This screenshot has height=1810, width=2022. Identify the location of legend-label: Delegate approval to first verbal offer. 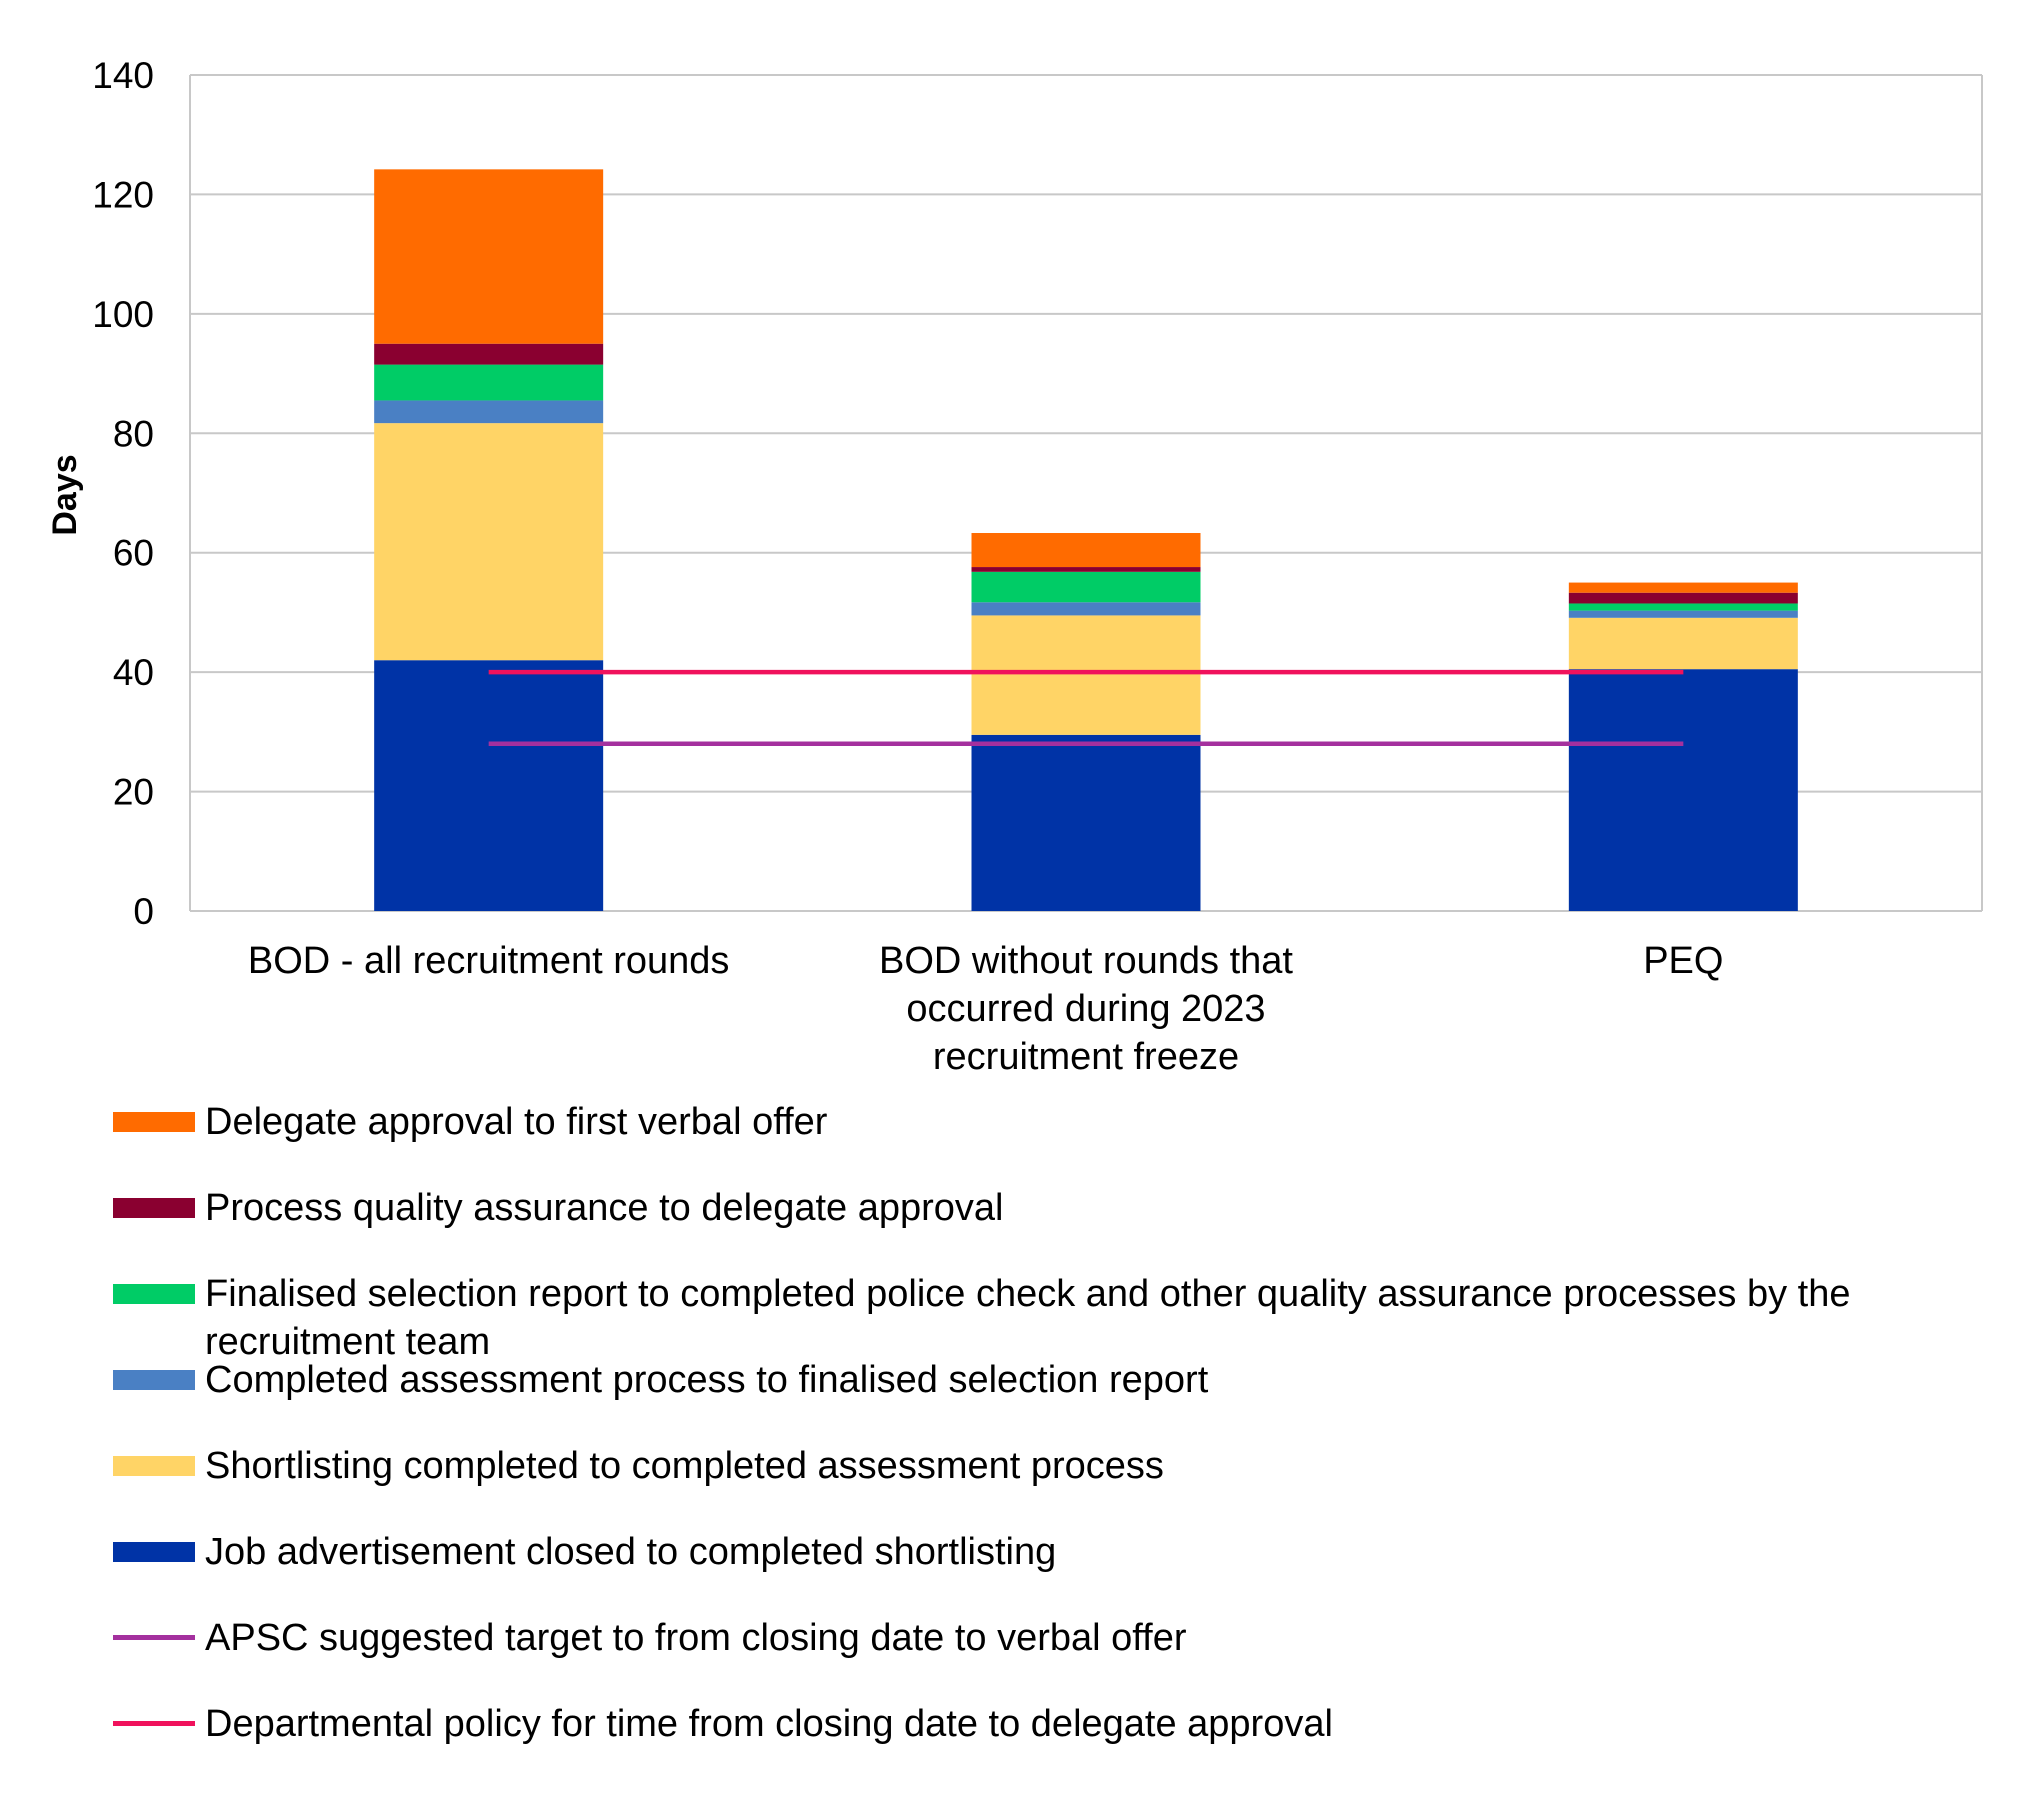
(516, 1122).